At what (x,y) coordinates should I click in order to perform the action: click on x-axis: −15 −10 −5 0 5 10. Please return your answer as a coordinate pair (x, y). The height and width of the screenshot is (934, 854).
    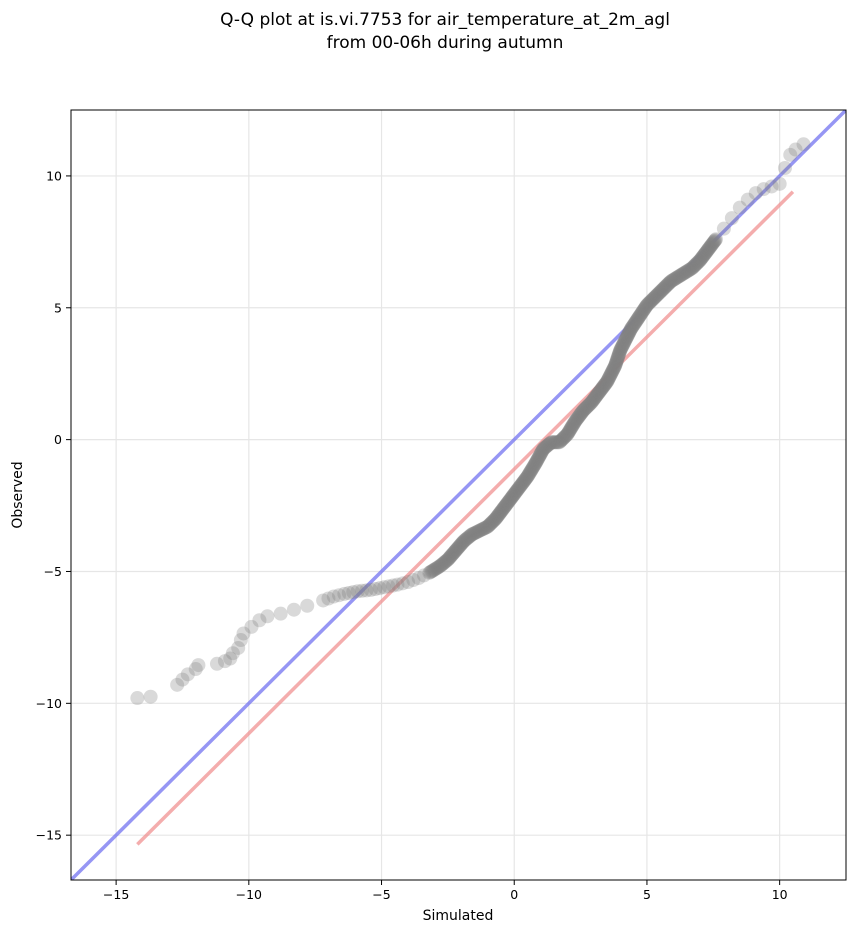
    Looking at the image, I should click on (445, 891).